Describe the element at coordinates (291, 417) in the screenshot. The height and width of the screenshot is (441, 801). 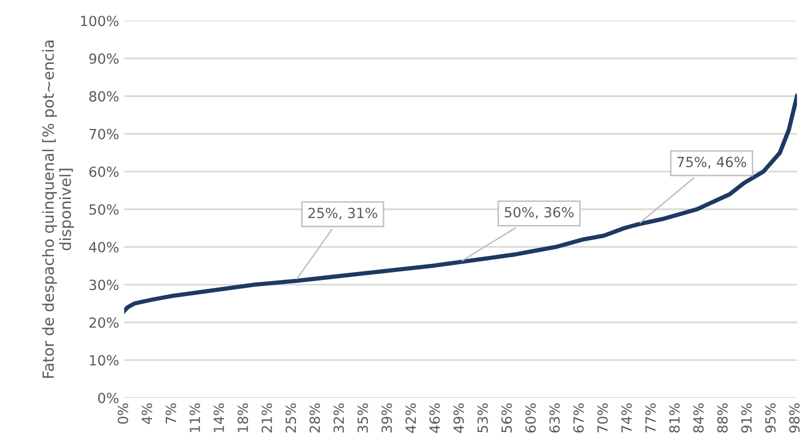
I see `x-tick-label: 25%` at that location.